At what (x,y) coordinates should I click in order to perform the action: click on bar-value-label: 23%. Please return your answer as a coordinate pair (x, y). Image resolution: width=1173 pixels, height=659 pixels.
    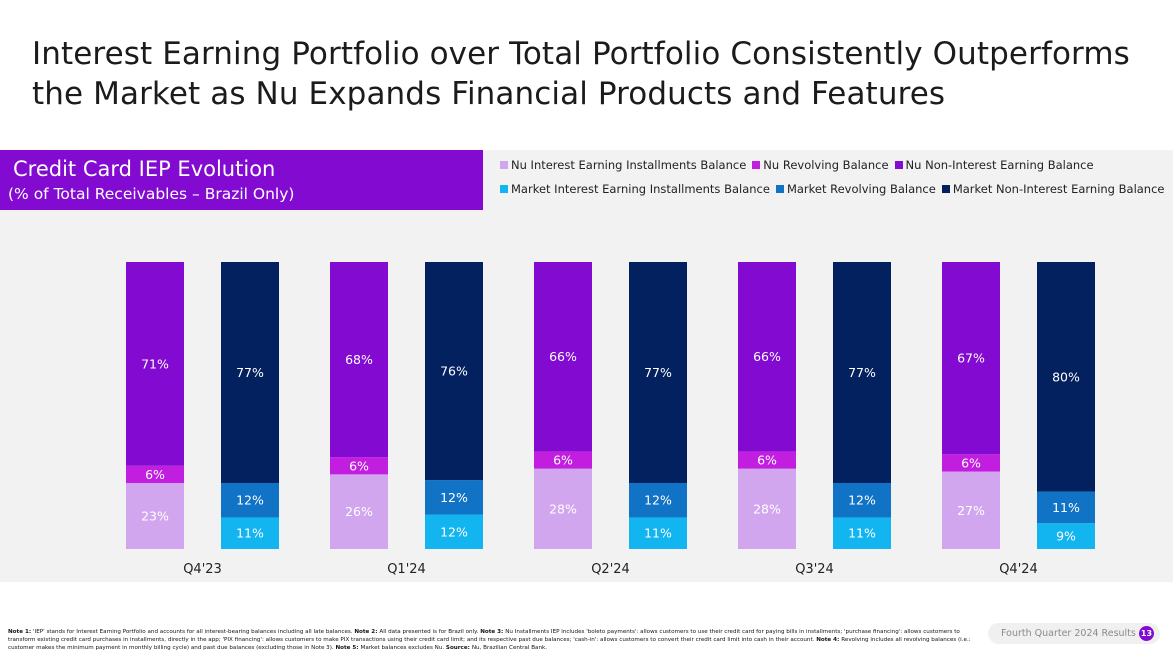
    Looking at the image, I should click on (155, 515).